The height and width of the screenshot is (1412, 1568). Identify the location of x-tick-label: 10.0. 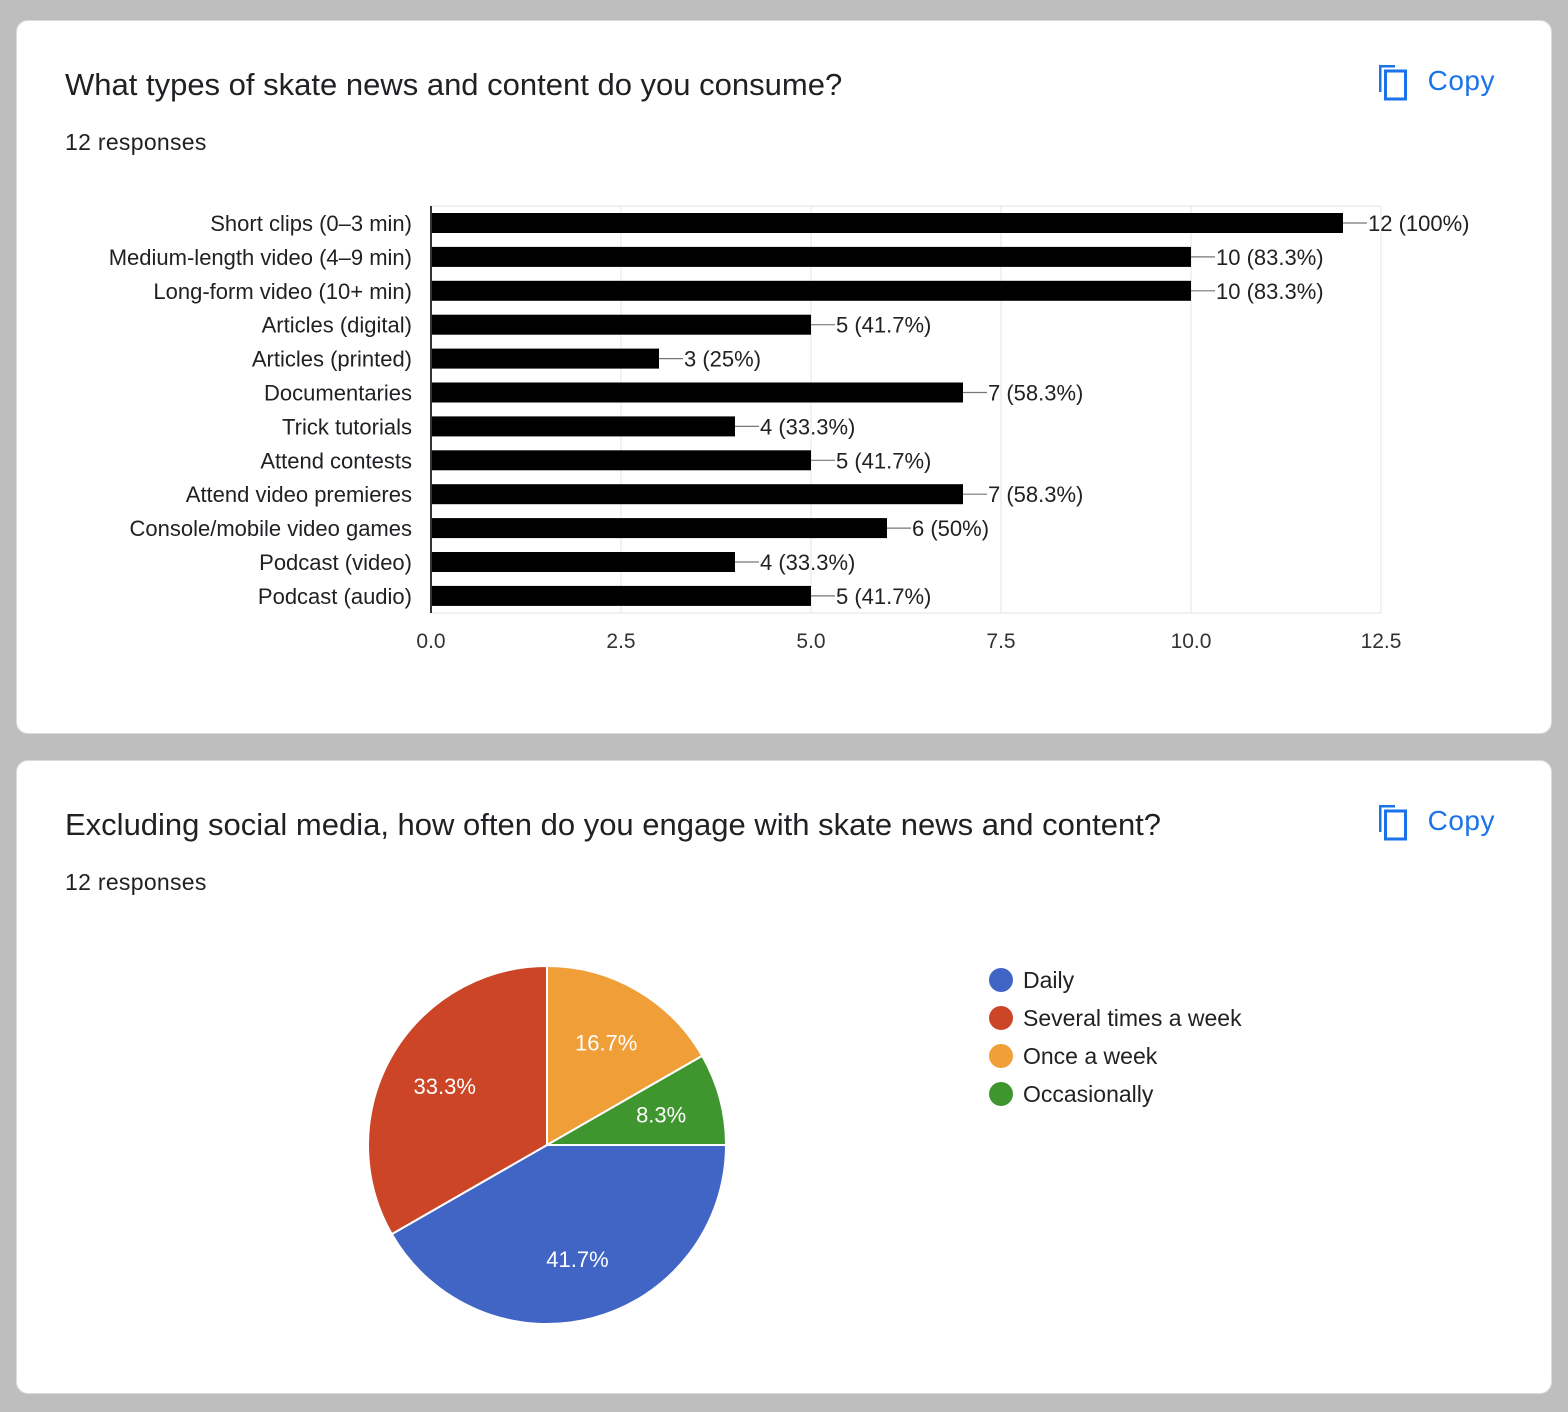
(1191, 641).